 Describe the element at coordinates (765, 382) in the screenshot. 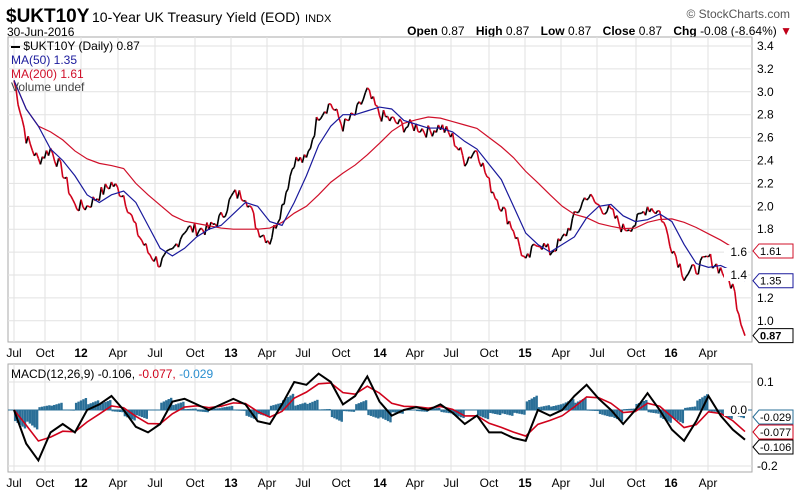

I see `y-tick-label: 0.1` at that location.